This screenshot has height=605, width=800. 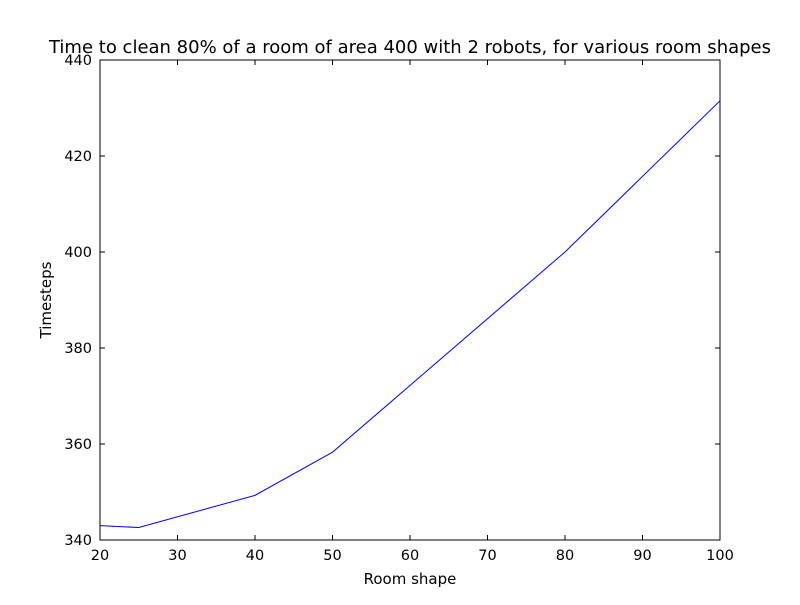 I want to click on y-axis-label: Timesteps, so click(x=46, y=300).